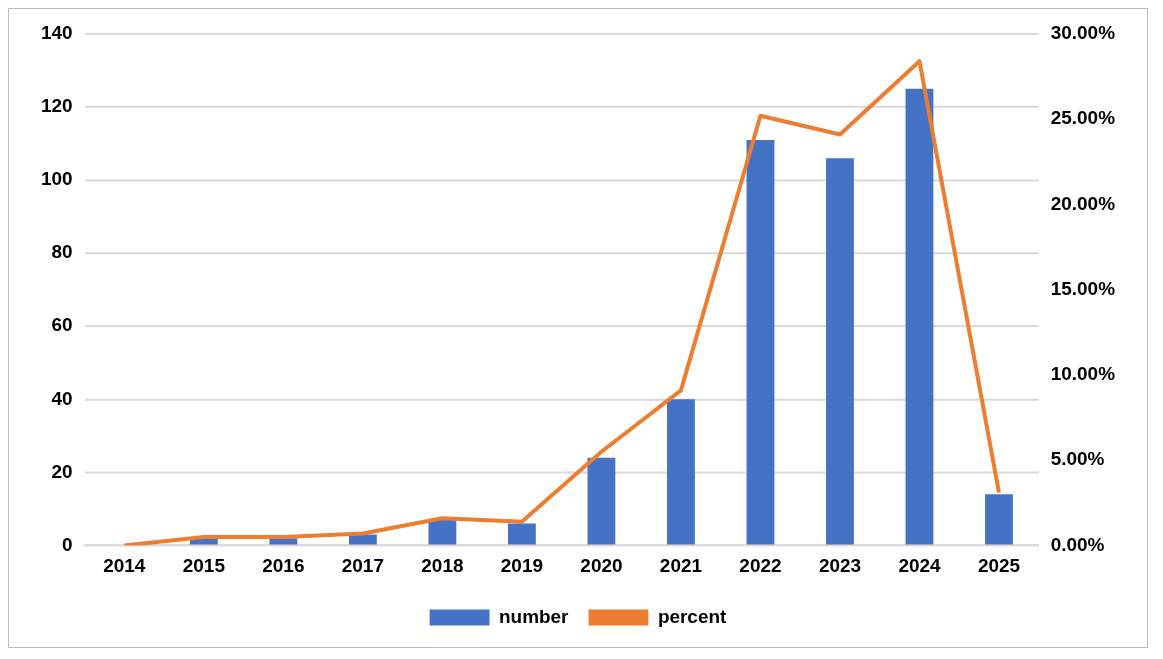  Describe the element at coordinates (920, 566) in the screenshot. I see `x-tick-label: 2024` at that location.